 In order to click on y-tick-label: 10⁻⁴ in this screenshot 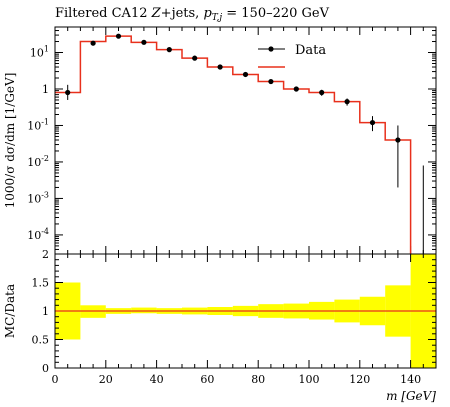, I will do `click(38, 234)`.